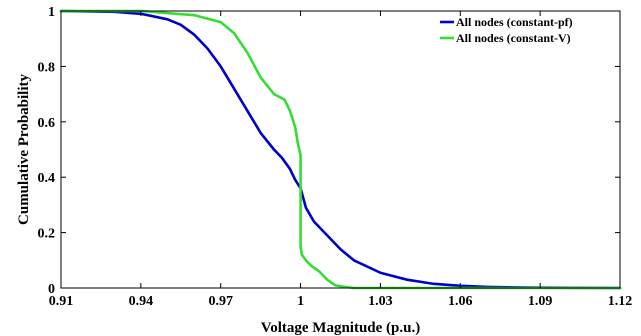 This screenshot has width=641, height=336. What do you see at coordinates (540, 301) in the screenshot?
I see `x-tick-label: 1.09` at bounding box center [540, 301].